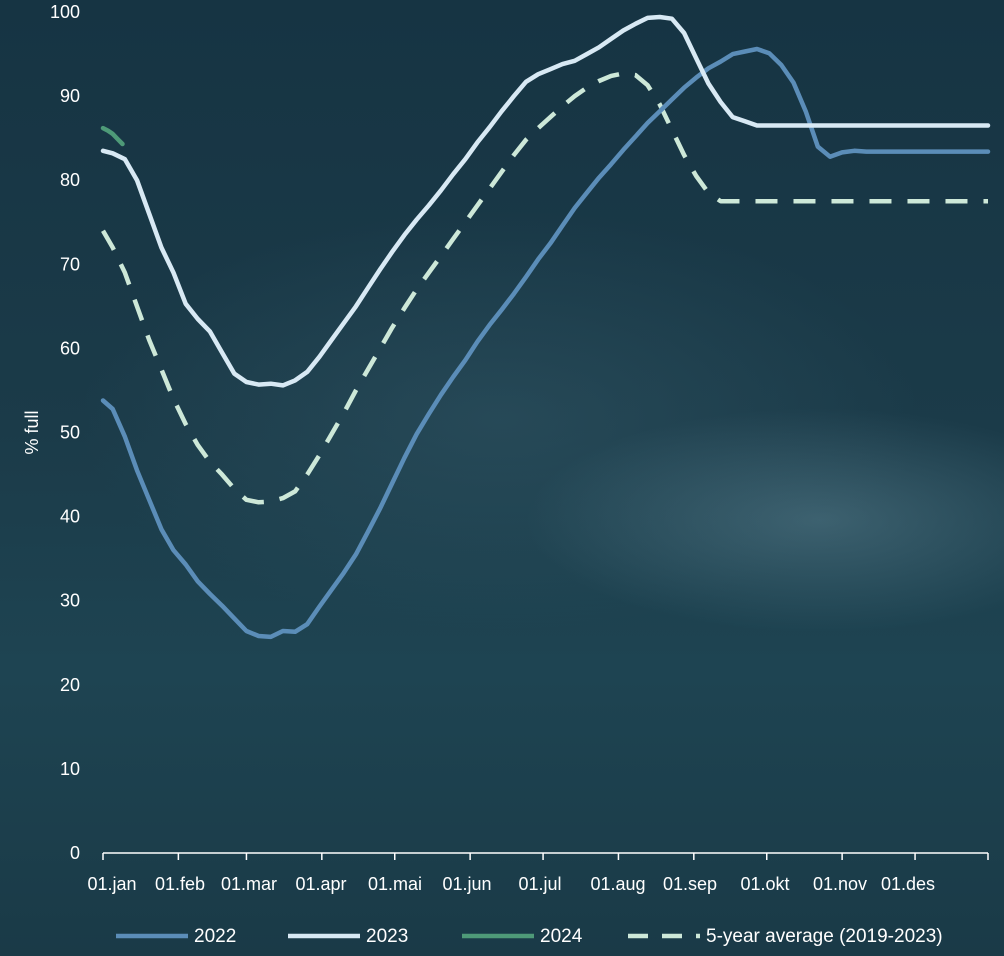 The image size is (1004, 956). Describe the element at coordinates (70, 601) in the screenshot. I see `y-tick-label: 30` at that location.